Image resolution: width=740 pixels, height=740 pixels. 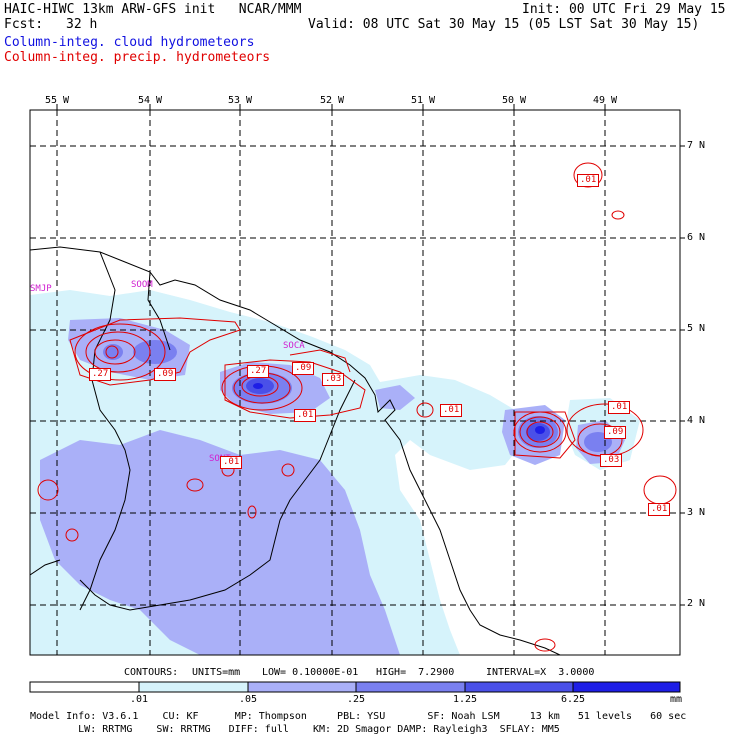 I want to click on lon-label: 52 W, so click(x=332, y=100).